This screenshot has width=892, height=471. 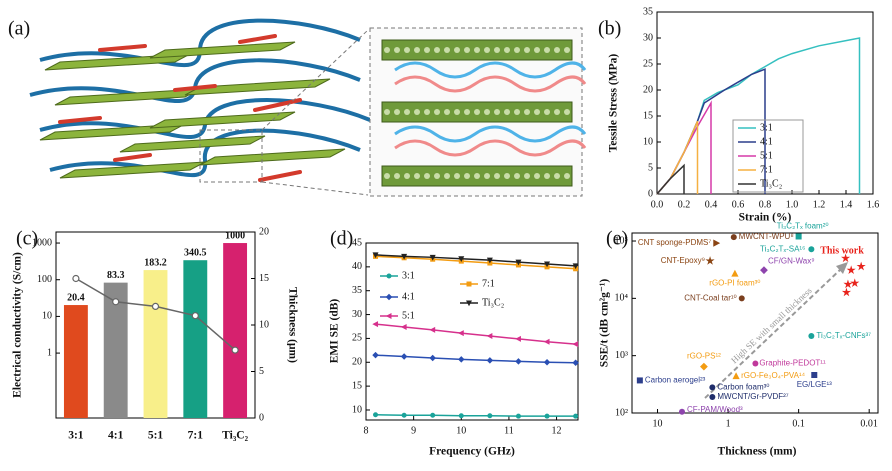 What do you see at coordinates (782, 248) in the screenshot?
I see `point-label: Ti₃C₂Tₓ-SA¹⁶` at bounding box center [782, 248].